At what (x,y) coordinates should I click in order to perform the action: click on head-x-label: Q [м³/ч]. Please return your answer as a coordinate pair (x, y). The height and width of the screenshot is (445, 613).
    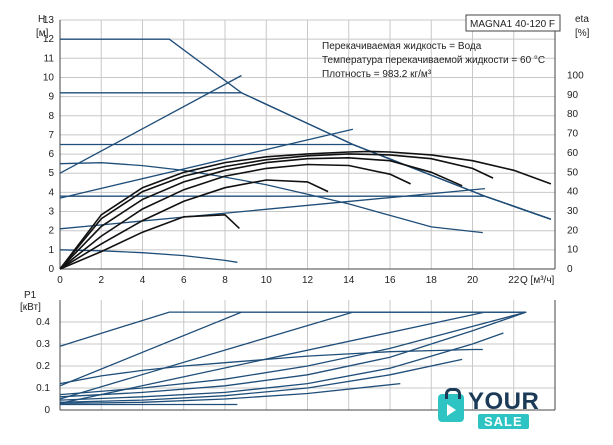
    Looking at the image, I should click on (537, 280).